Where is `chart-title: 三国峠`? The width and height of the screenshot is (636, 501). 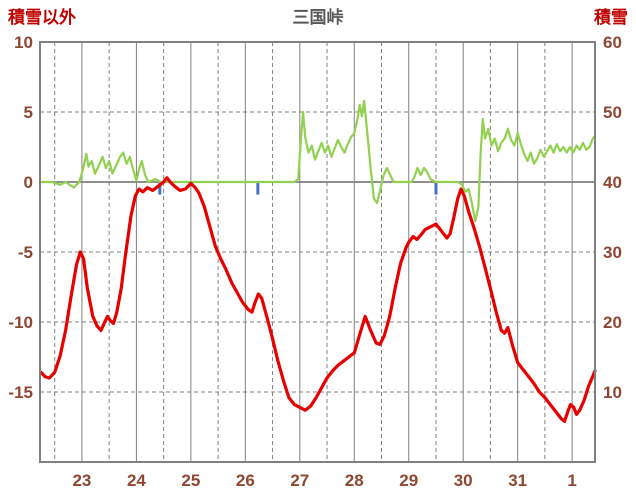
chart-title: 三国峠 is located at coordinates (318, 17).